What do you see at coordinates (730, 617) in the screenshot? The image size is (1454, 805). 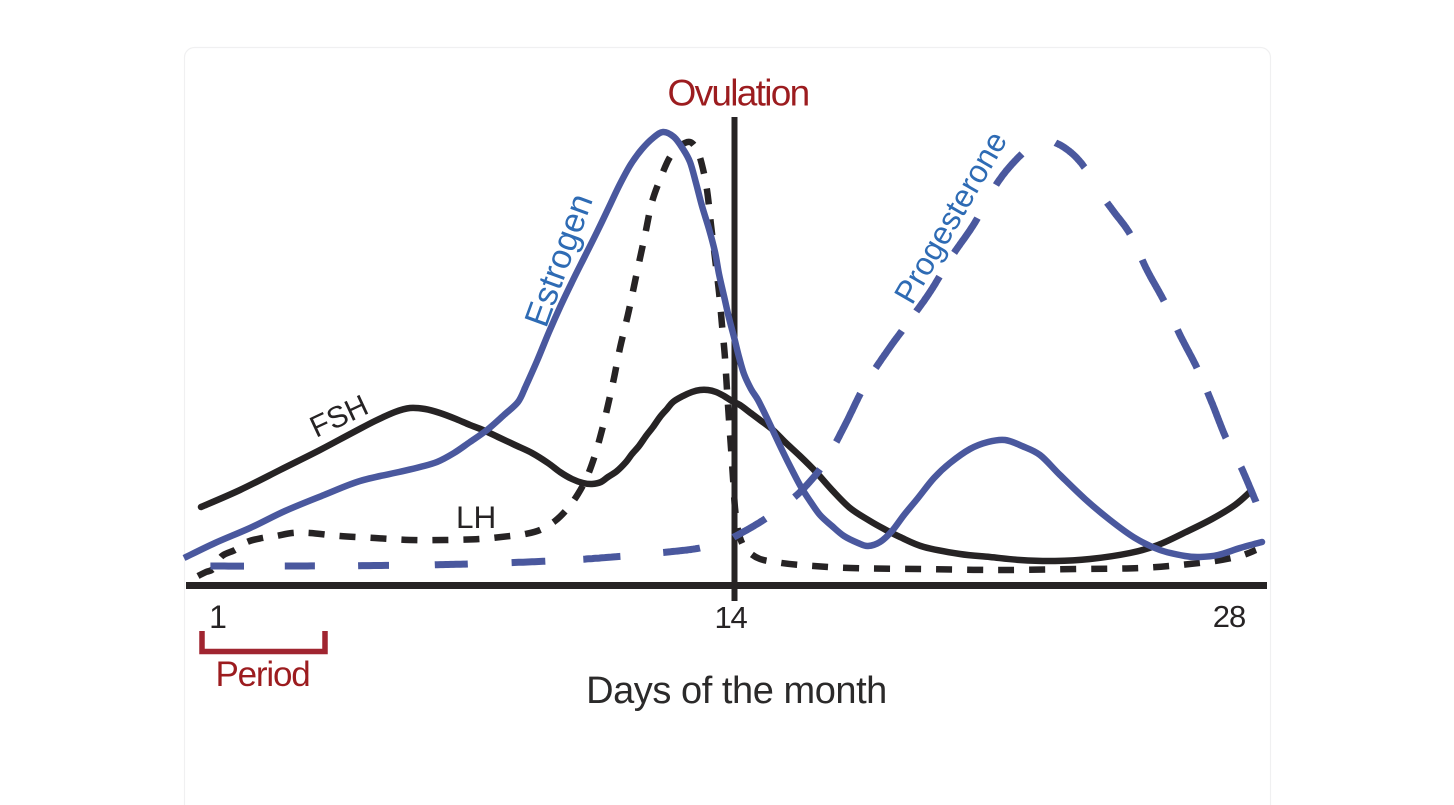 I see `svg-text: 14` at bounding box center [730, 617].